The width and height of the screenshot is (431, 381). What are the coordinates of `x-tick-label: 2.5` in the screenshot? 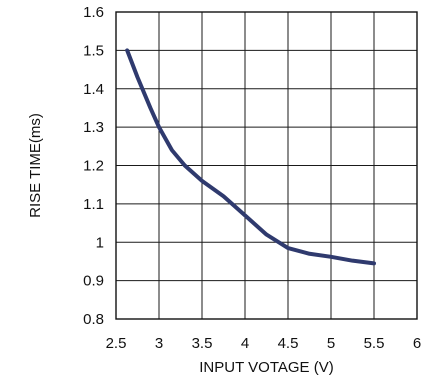 It's located at (116, 343).